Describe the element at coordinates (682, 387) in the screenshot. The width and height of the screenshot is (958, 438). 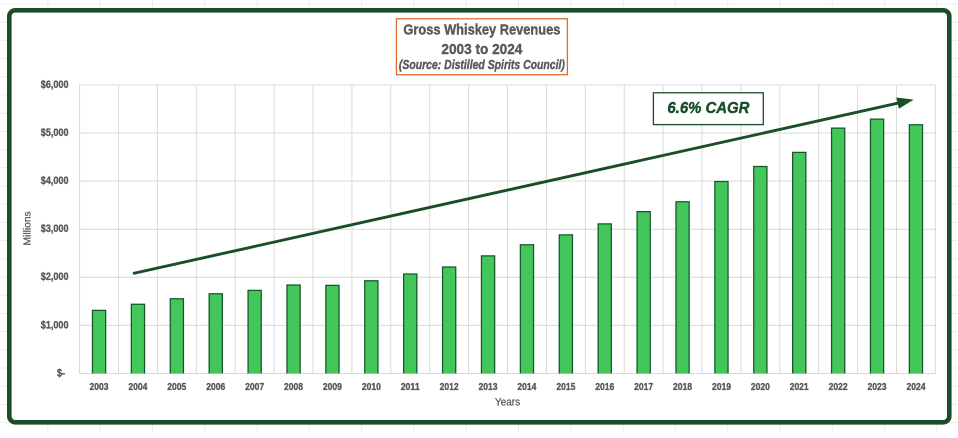
I see `svg-text: 2018` at that location.